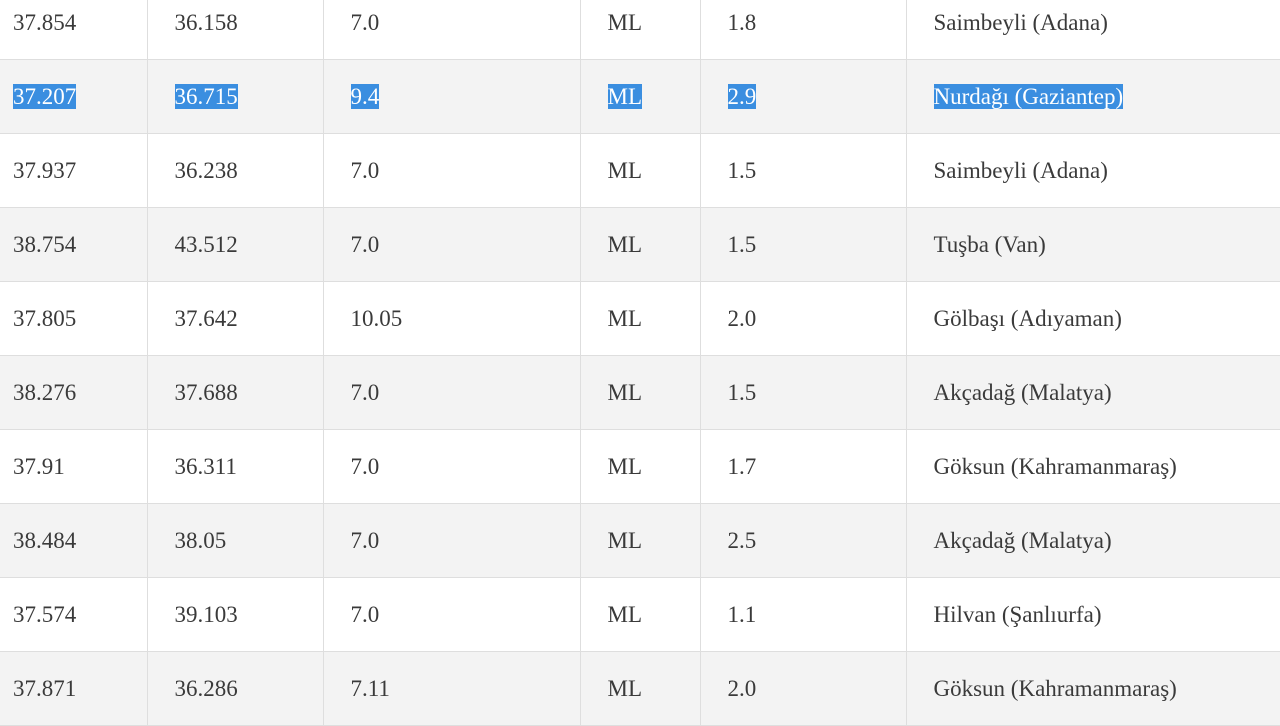 The width and height of the screenshot is (1280, 726). I want to click on latitude-cell-text: 37.574, so click(45, 614).